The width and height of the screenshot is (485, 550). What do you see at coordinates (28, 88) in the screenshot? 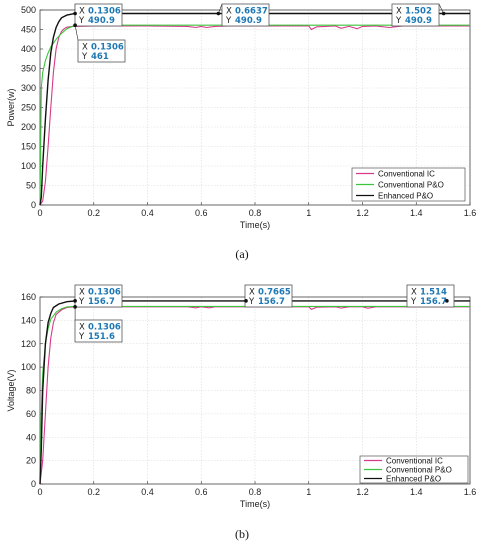
I see `y-tick-label: 300` at bounding box center [28, 88].